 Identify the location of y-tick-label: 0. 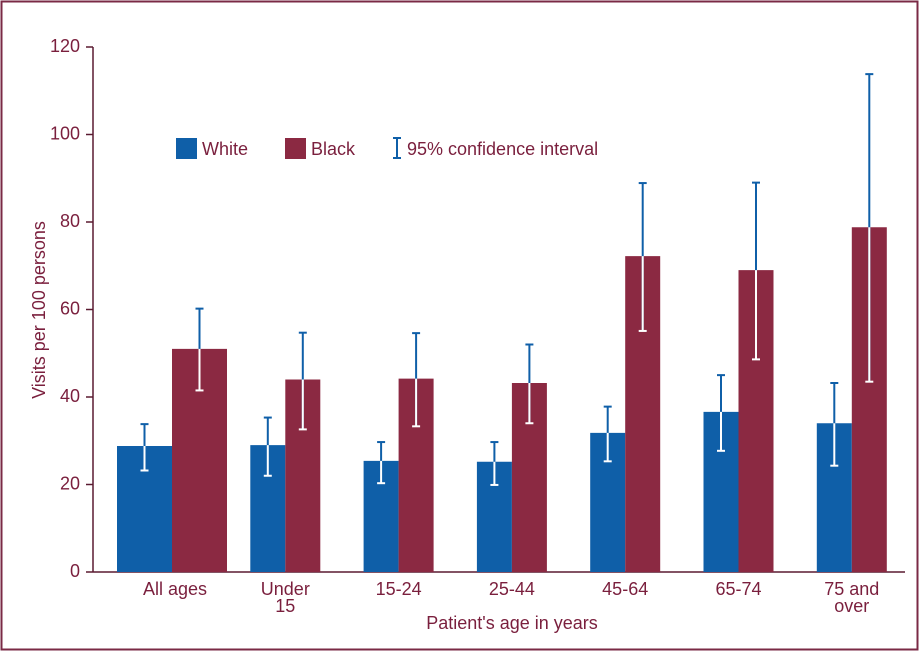
(75, 571).